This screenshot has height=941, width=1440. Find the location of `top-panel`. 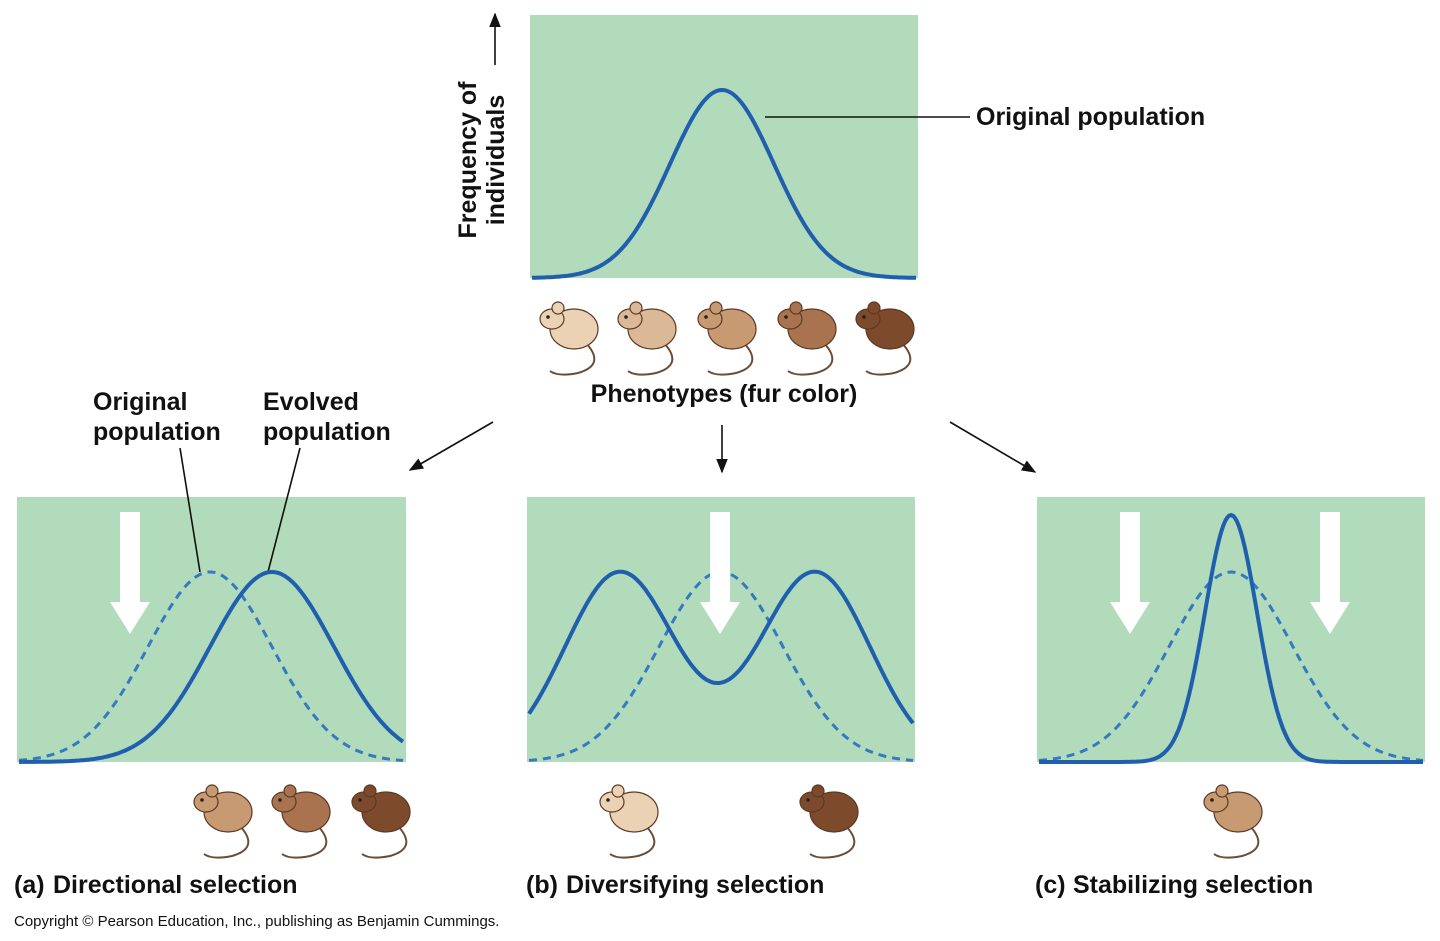

top-panel is located at coordinates (724, 146).